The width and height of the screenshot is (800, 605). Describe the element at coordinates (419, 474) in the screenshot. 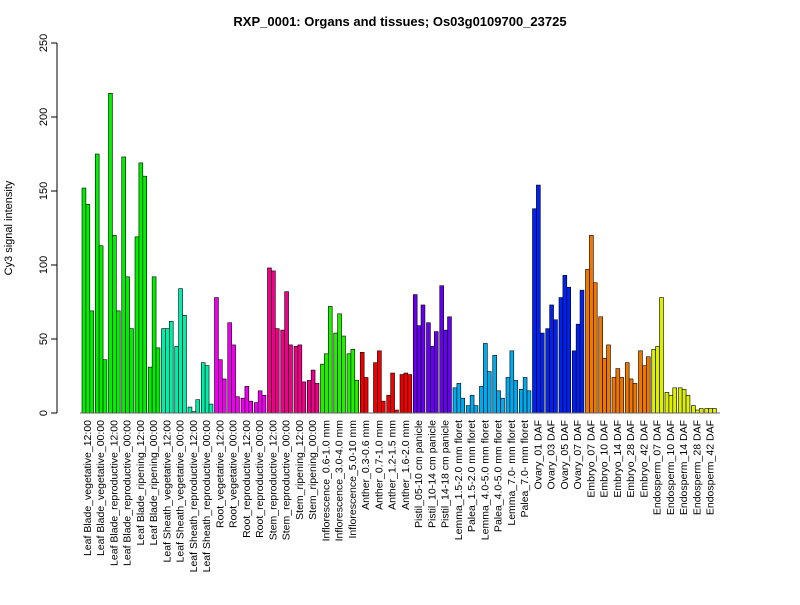

I see `x-tick-label: Pistil_05-10 cm panicle` at that location.